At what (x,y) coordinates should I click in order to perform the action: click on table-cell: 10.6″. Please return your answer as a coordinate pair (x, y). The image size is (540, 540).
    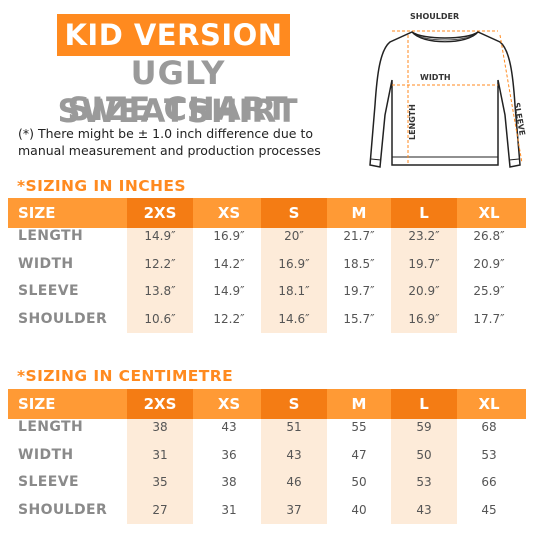
    Looking at the image, I should click on (160, 319).